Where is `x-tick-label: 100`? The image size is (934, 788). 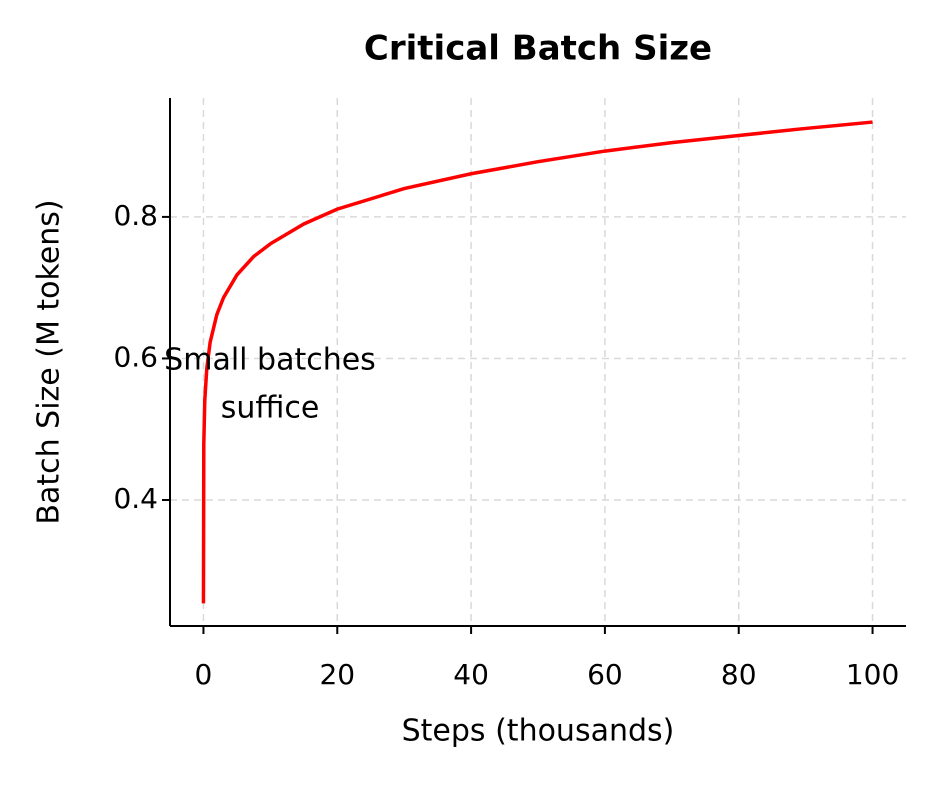 x-tick-label: 100 is located at coordinates (872, 674).